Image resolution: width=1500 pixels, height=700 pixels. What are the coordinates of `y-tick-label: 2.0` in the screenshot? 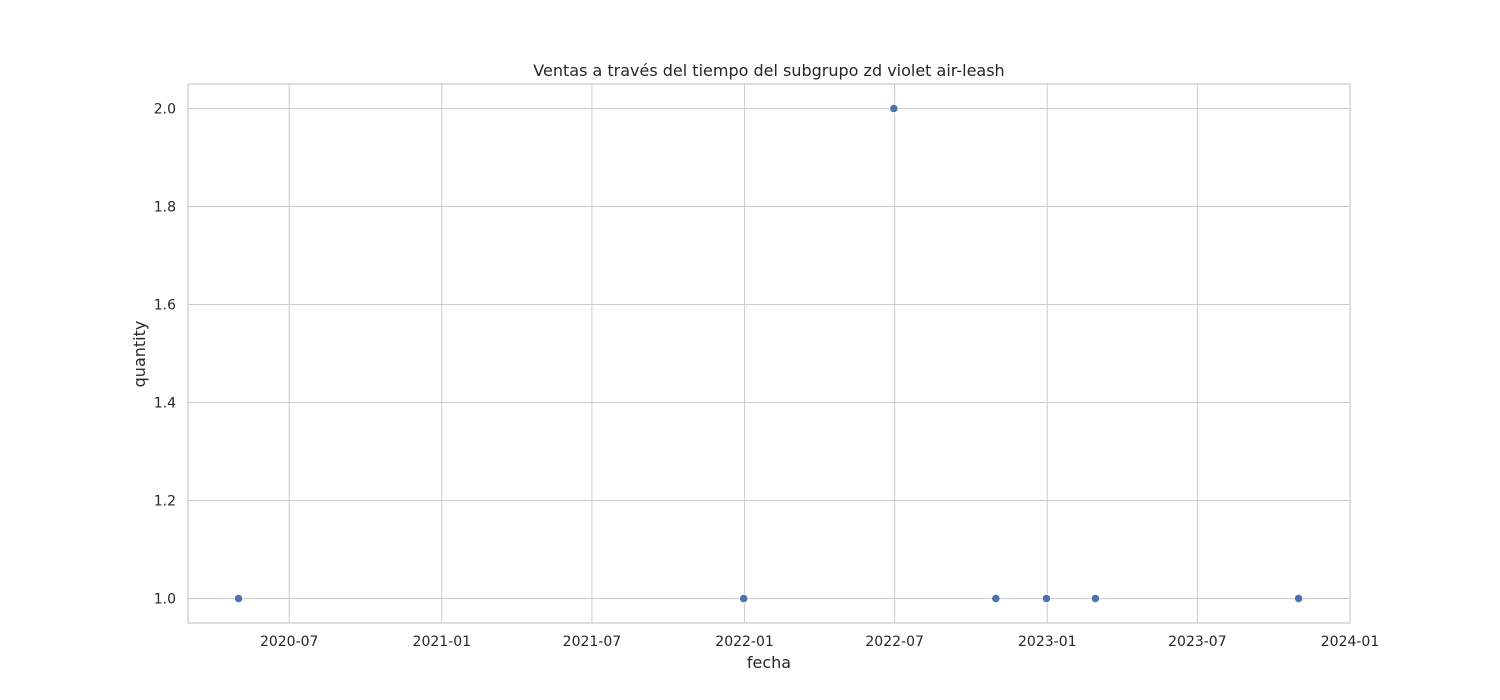 It's located at (165, 110).